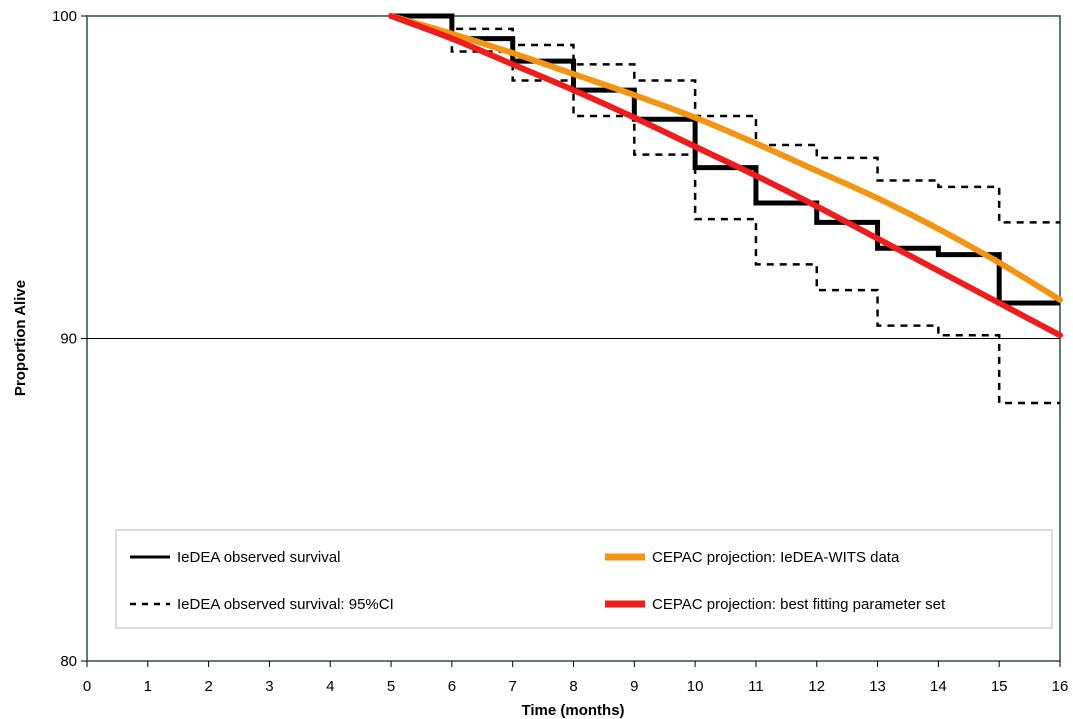  I want to click on x-tick-label: 0, so click(87, 686).